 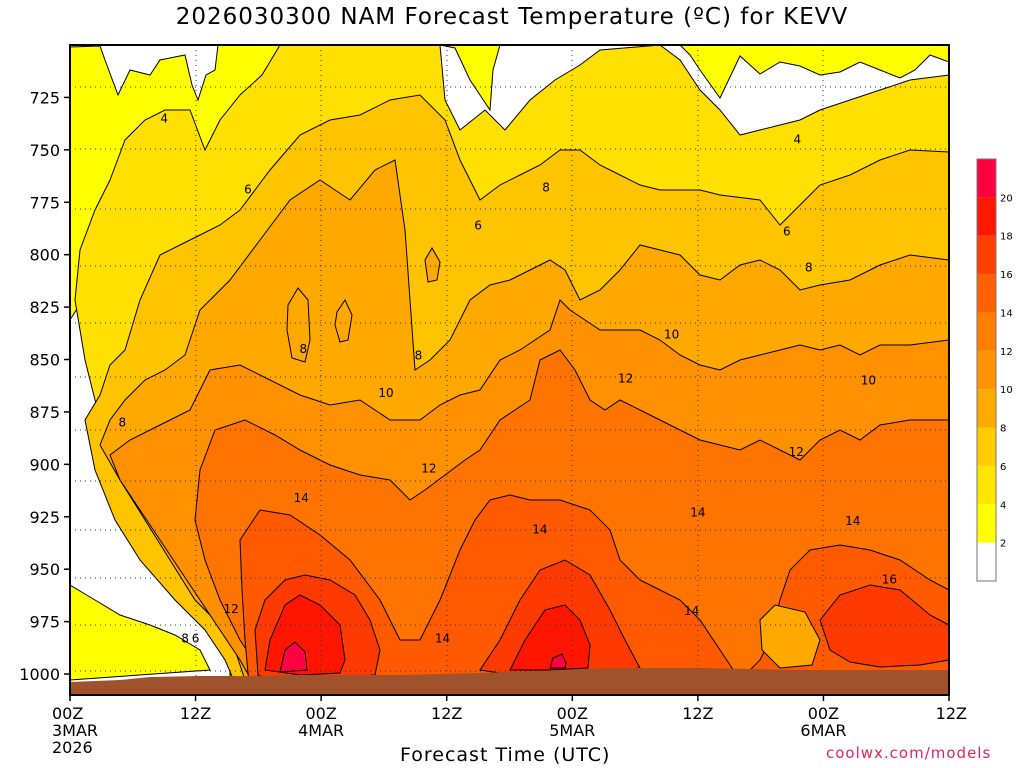 I want to click on y-tick-label: 975, so click(x=44, y=622).